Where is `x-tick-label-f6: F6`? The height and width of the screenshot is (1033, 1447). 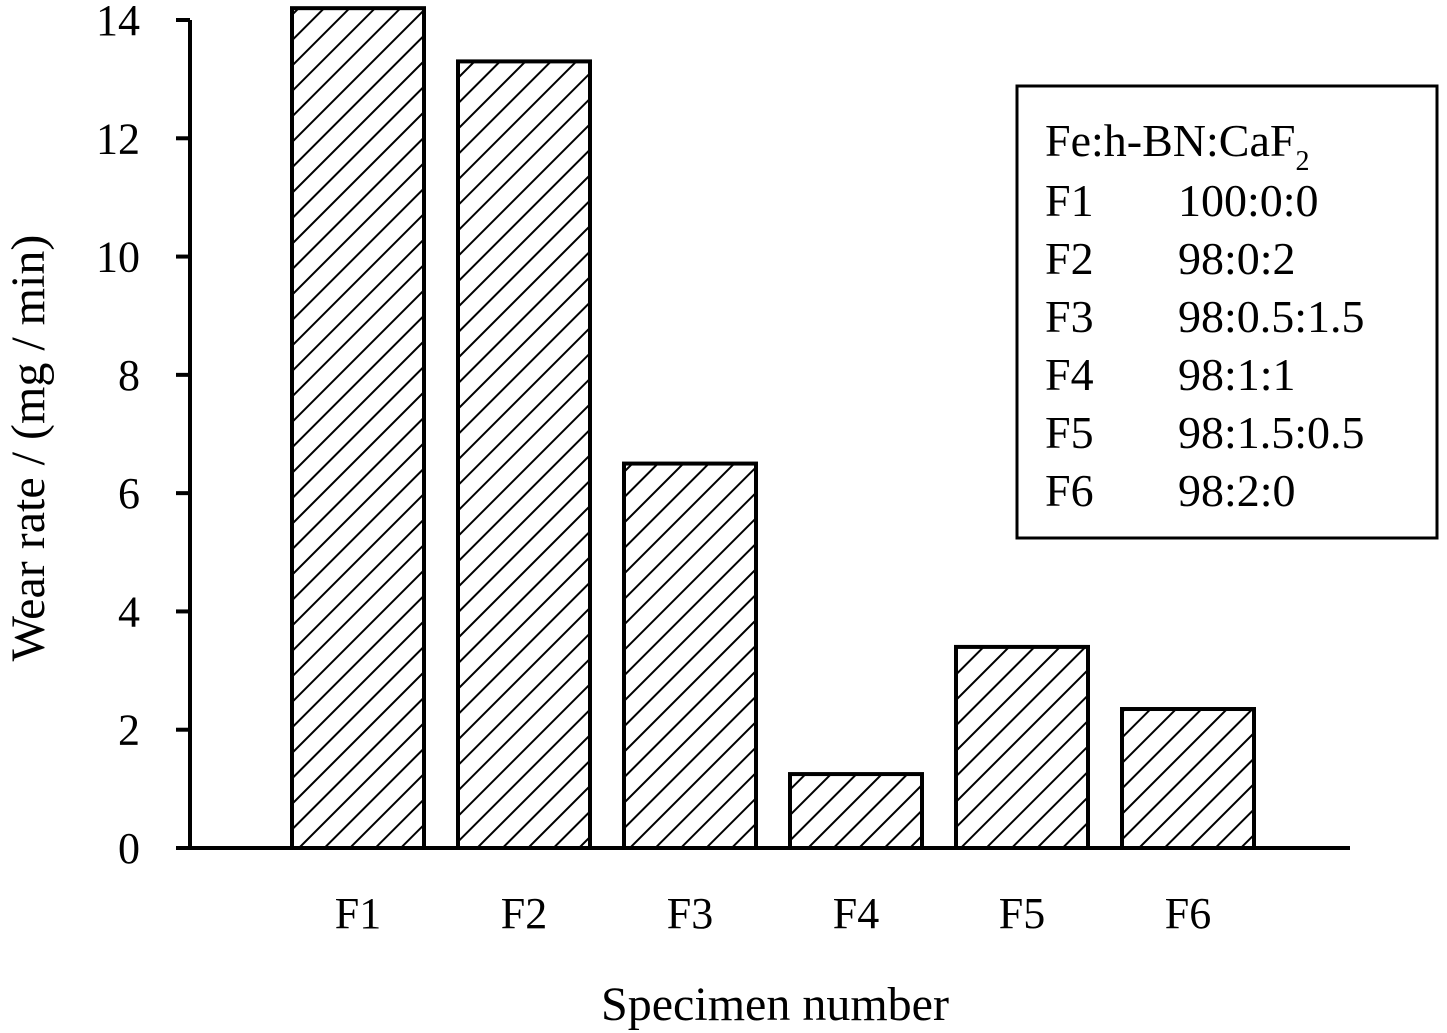
x-tick-label-f6: F6 is located at coordinates (1188, 913).